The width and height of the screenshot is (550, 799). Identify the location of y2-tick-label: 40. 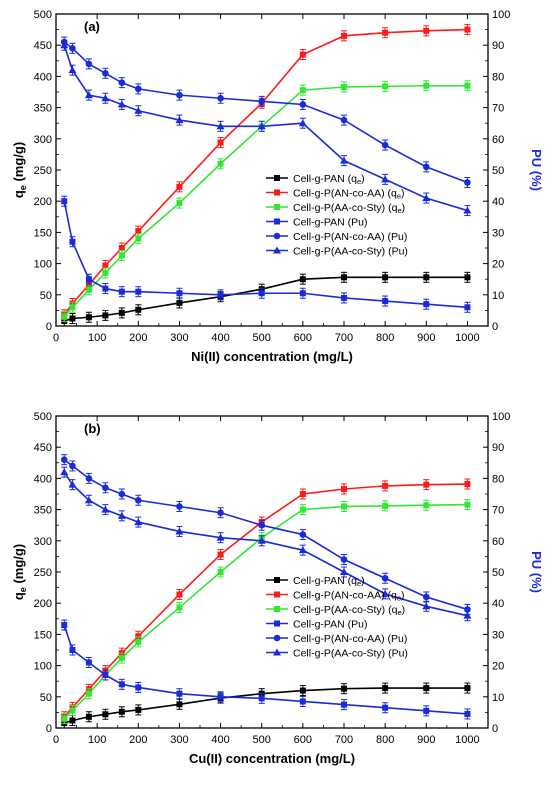
(498, 202).